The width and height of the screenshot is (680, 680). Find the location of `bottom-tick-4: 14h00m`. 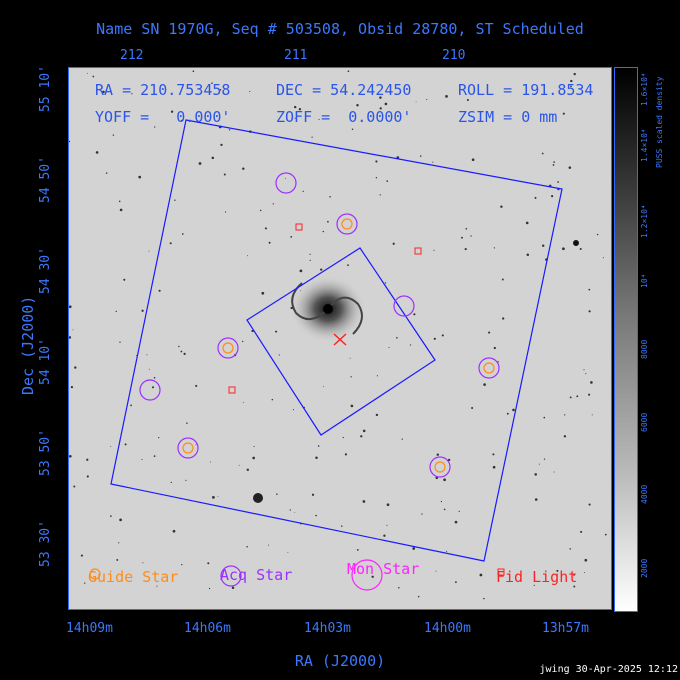

bottom-tick-4: 14h00m is located at coordinates (447, 628).